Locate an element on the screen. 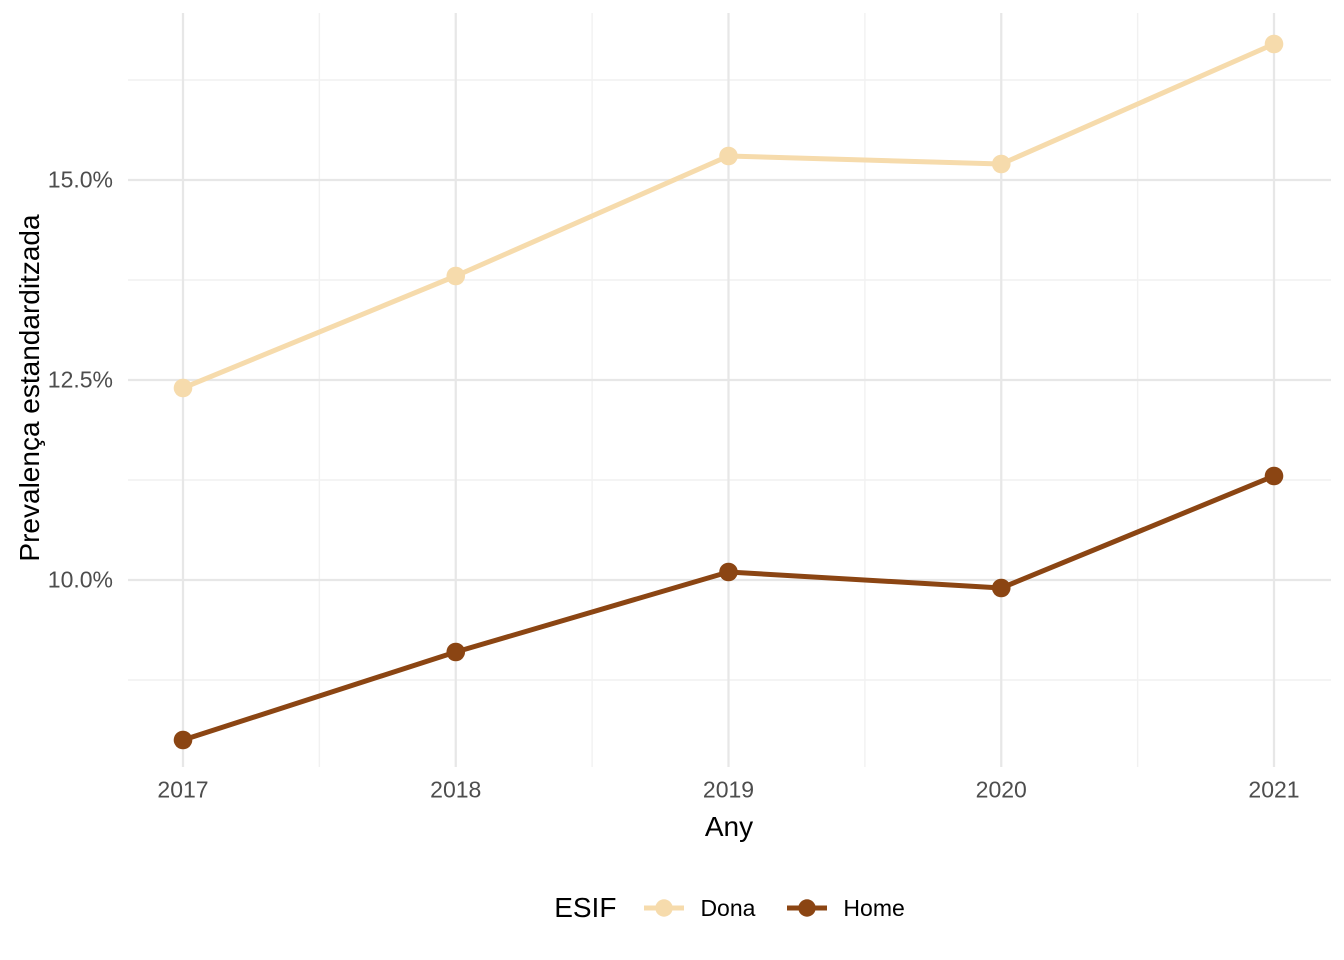  legend-key-icon-dona is located at coordinates (664, 908).